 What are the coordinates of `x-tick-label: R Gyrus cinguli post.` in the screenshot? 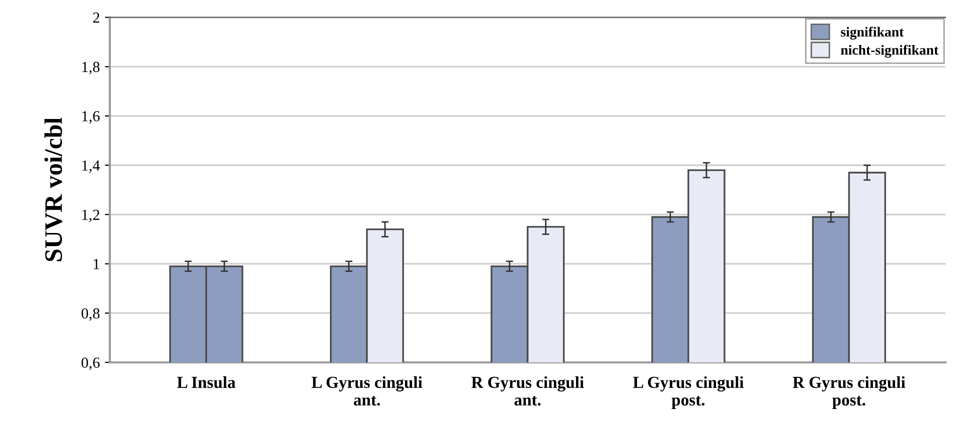 It's located at (849, 392).